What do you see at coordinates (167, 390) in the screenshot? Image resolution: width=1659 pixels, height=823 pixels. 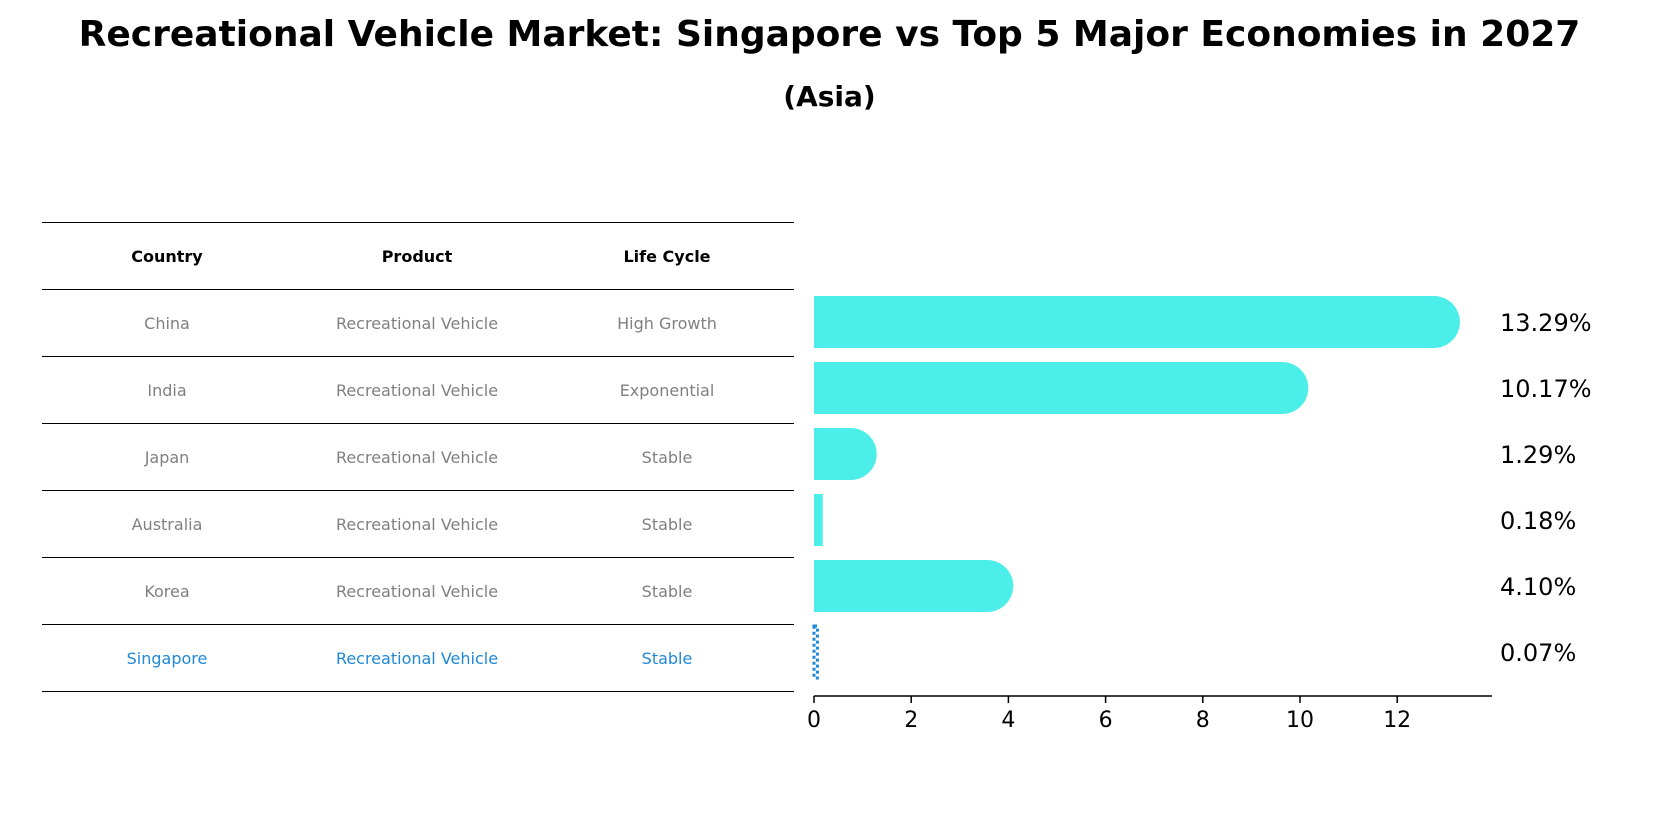 I see `country-cell: India` at bounding box center [167, 390].